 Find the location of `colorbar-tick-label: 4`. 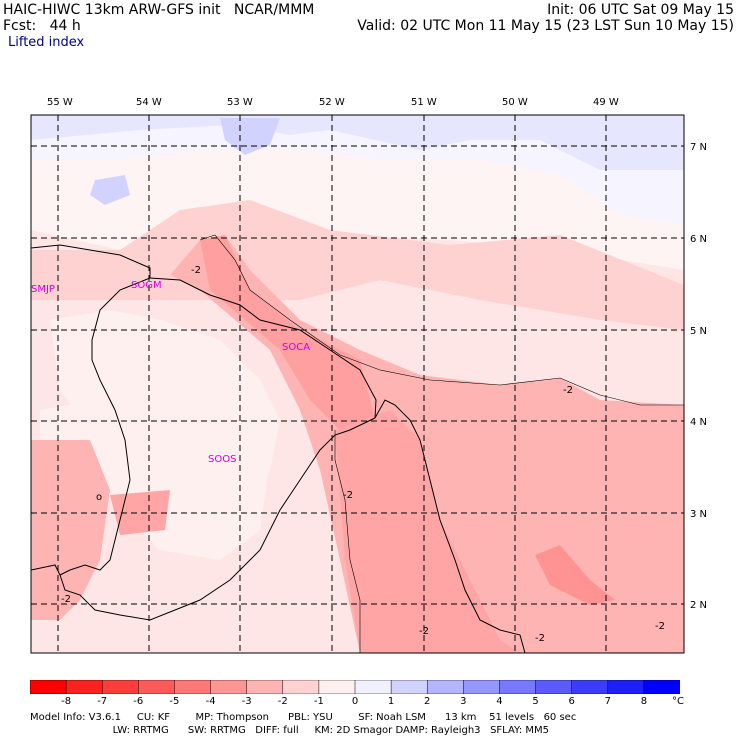

colorbar-tick-label: 4 is located at coordinates (499, 701).